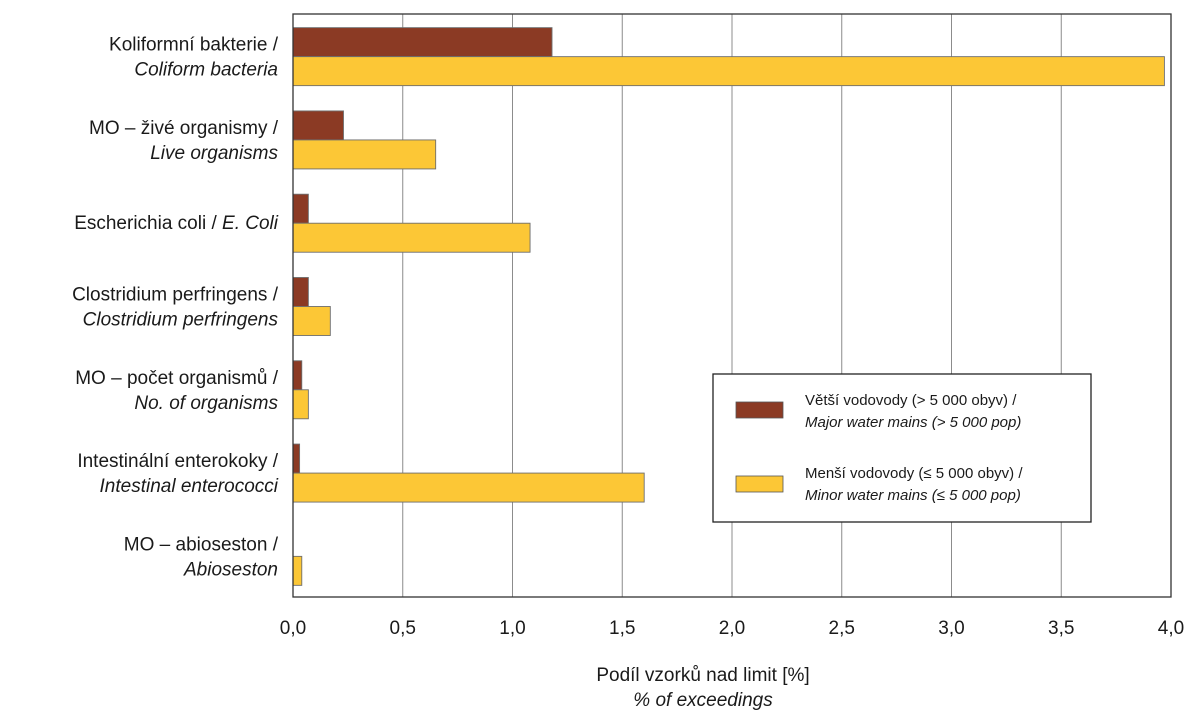 This screenshot has height=713, width=1190. Describe the element at coordinates (206, 403) in the screenshot. I see `category-label-en: No. of organisms` at that location.